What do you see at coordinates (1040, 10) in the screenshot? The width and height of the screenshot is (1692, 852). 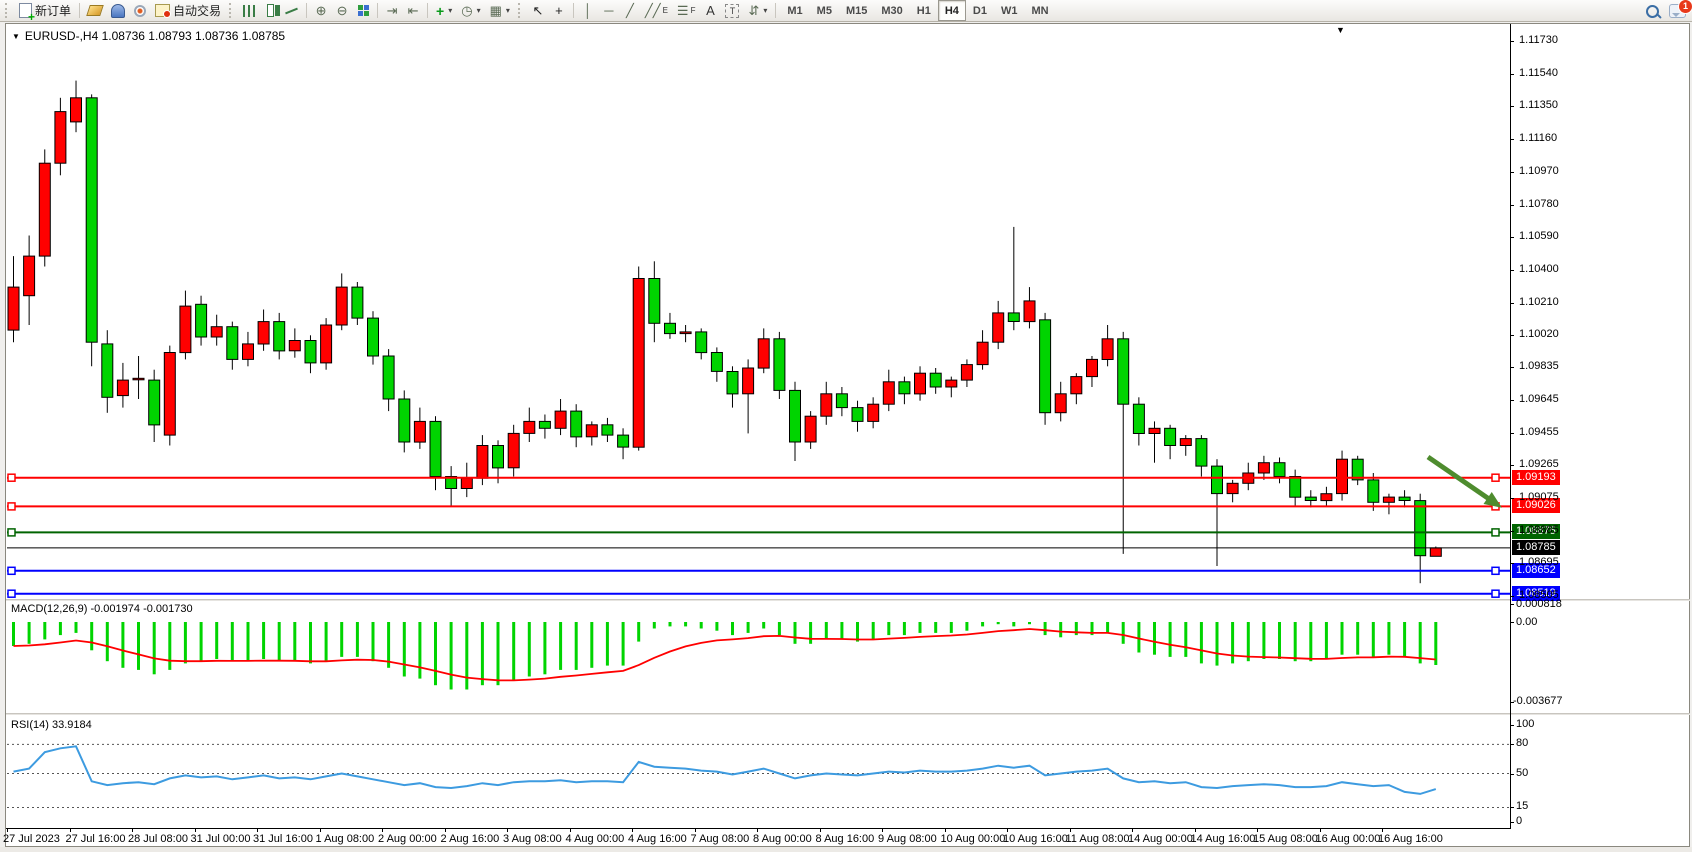 I see `timeframe-mn: MN` at bounding box center [1040, 10].